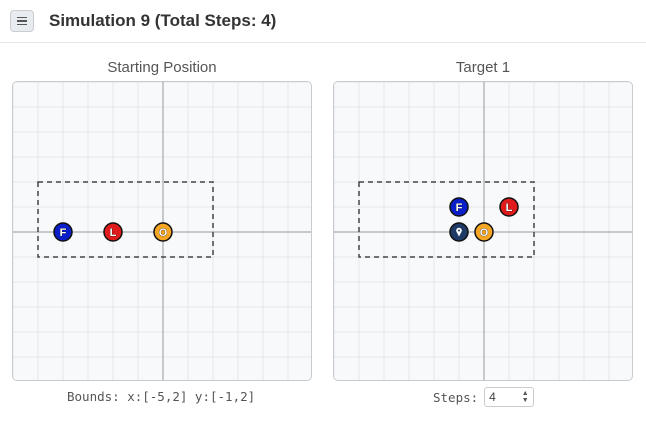  What do you see at coordinates (483, 67) in the screenshot?
I see `panel-title-target: Target 1` at bounding box center [483, 67].